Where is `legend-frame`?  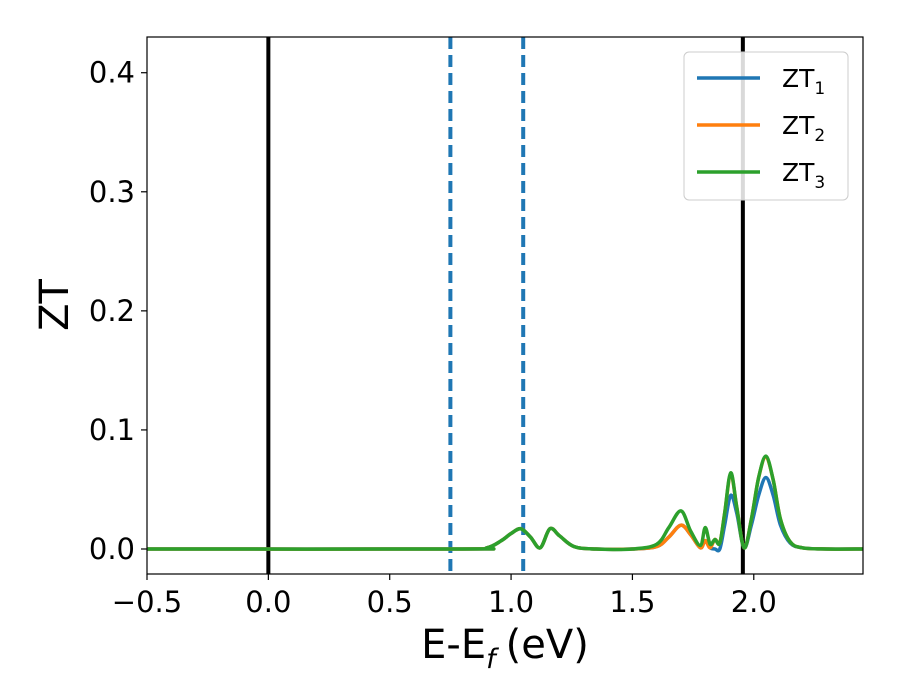
legend-frame is located at coordinates (766, 126).